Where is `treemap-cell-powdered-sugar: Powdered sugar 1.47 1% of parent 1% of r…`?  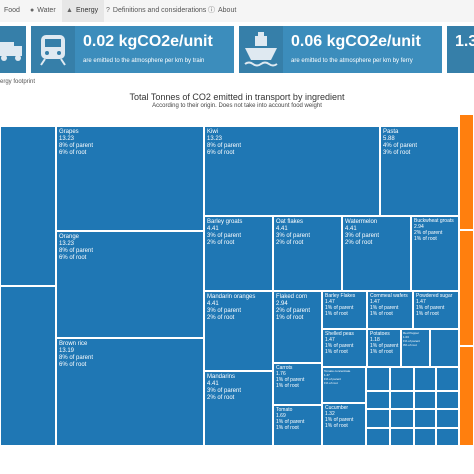 treemap-cell-powdered-sugar: Powdered sugar 1.47 1% of parent 1% of r… is located at coordinates (436, 310).